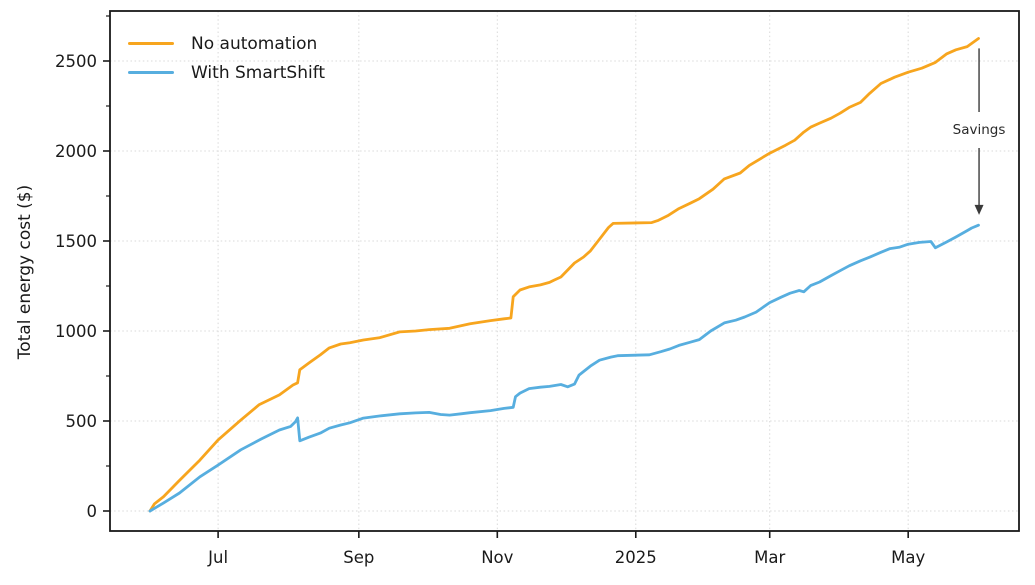  I want to click on y-axis-label: Total energy cost ($), so click(25, 272).